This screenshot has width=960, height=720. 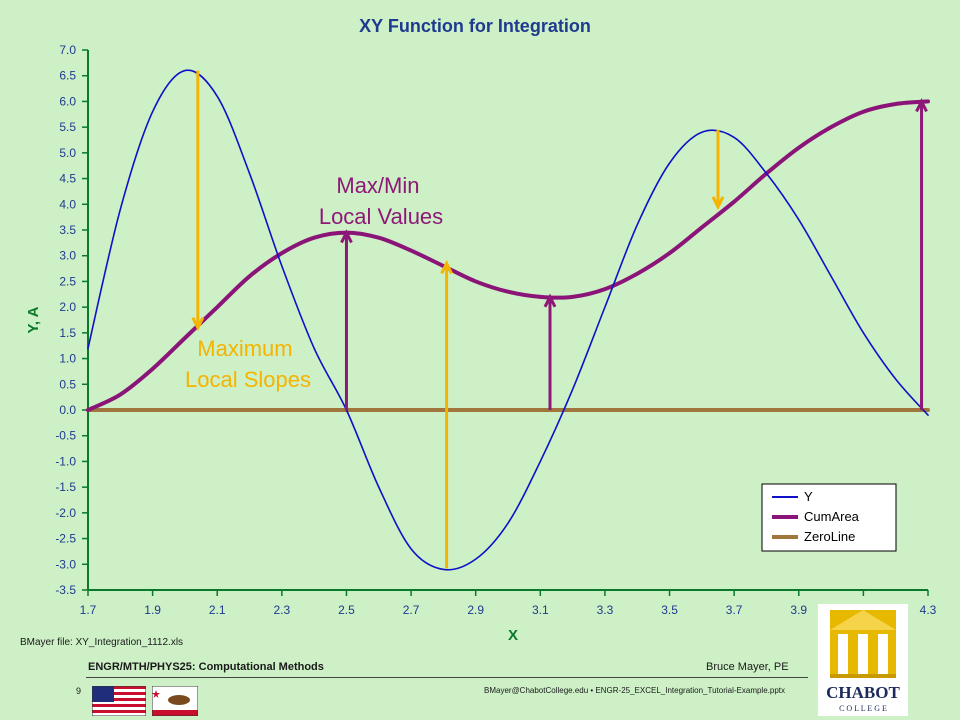 What do you see at coordinates (244, 348) in the screenshot?
I see `annotation-slopes-line1: Maximum` at bounding box center [244, 348].